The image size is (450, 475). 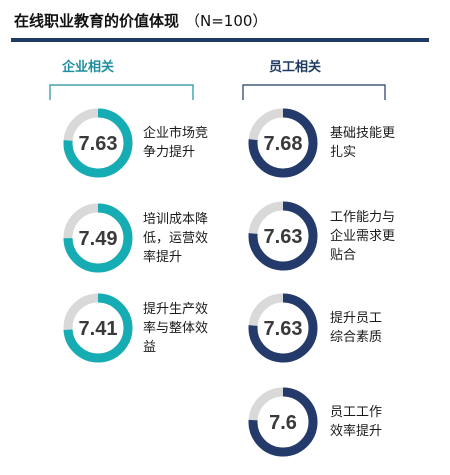 I want to click on item-label: 员工工作 效率提升, so click(x=371, y=422).